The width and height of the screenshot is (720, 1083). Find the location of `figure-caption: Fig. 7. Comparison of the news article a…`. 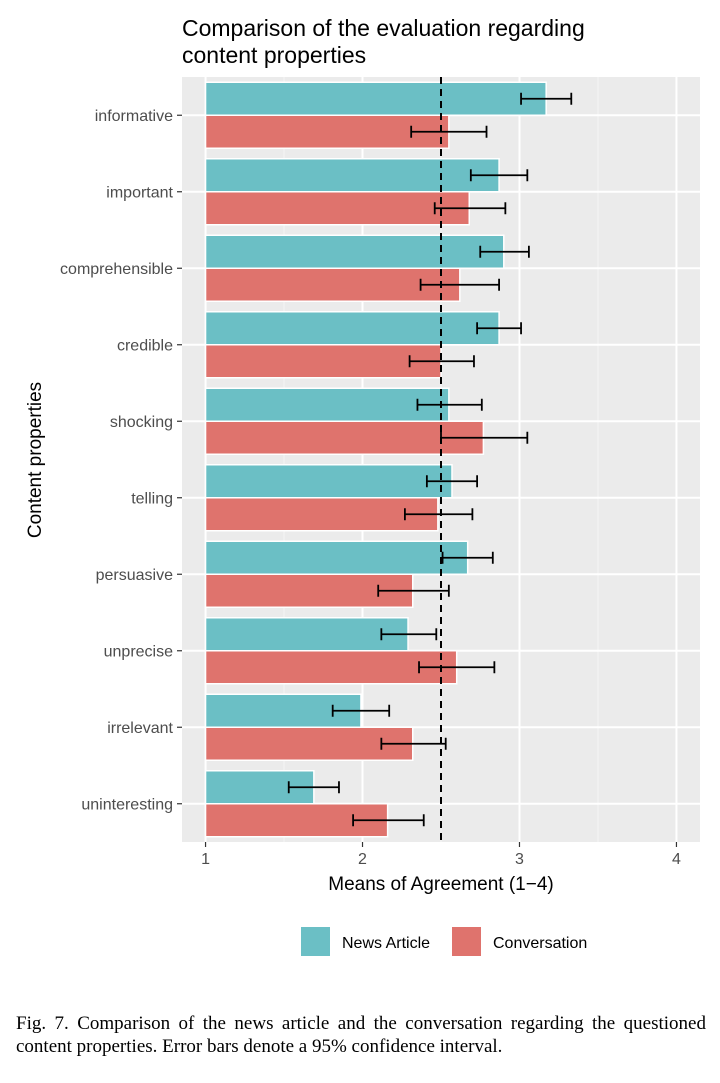

figure-caption: Fig. 7. Comparison of the news article a… is located at coordinates (361, 1035).